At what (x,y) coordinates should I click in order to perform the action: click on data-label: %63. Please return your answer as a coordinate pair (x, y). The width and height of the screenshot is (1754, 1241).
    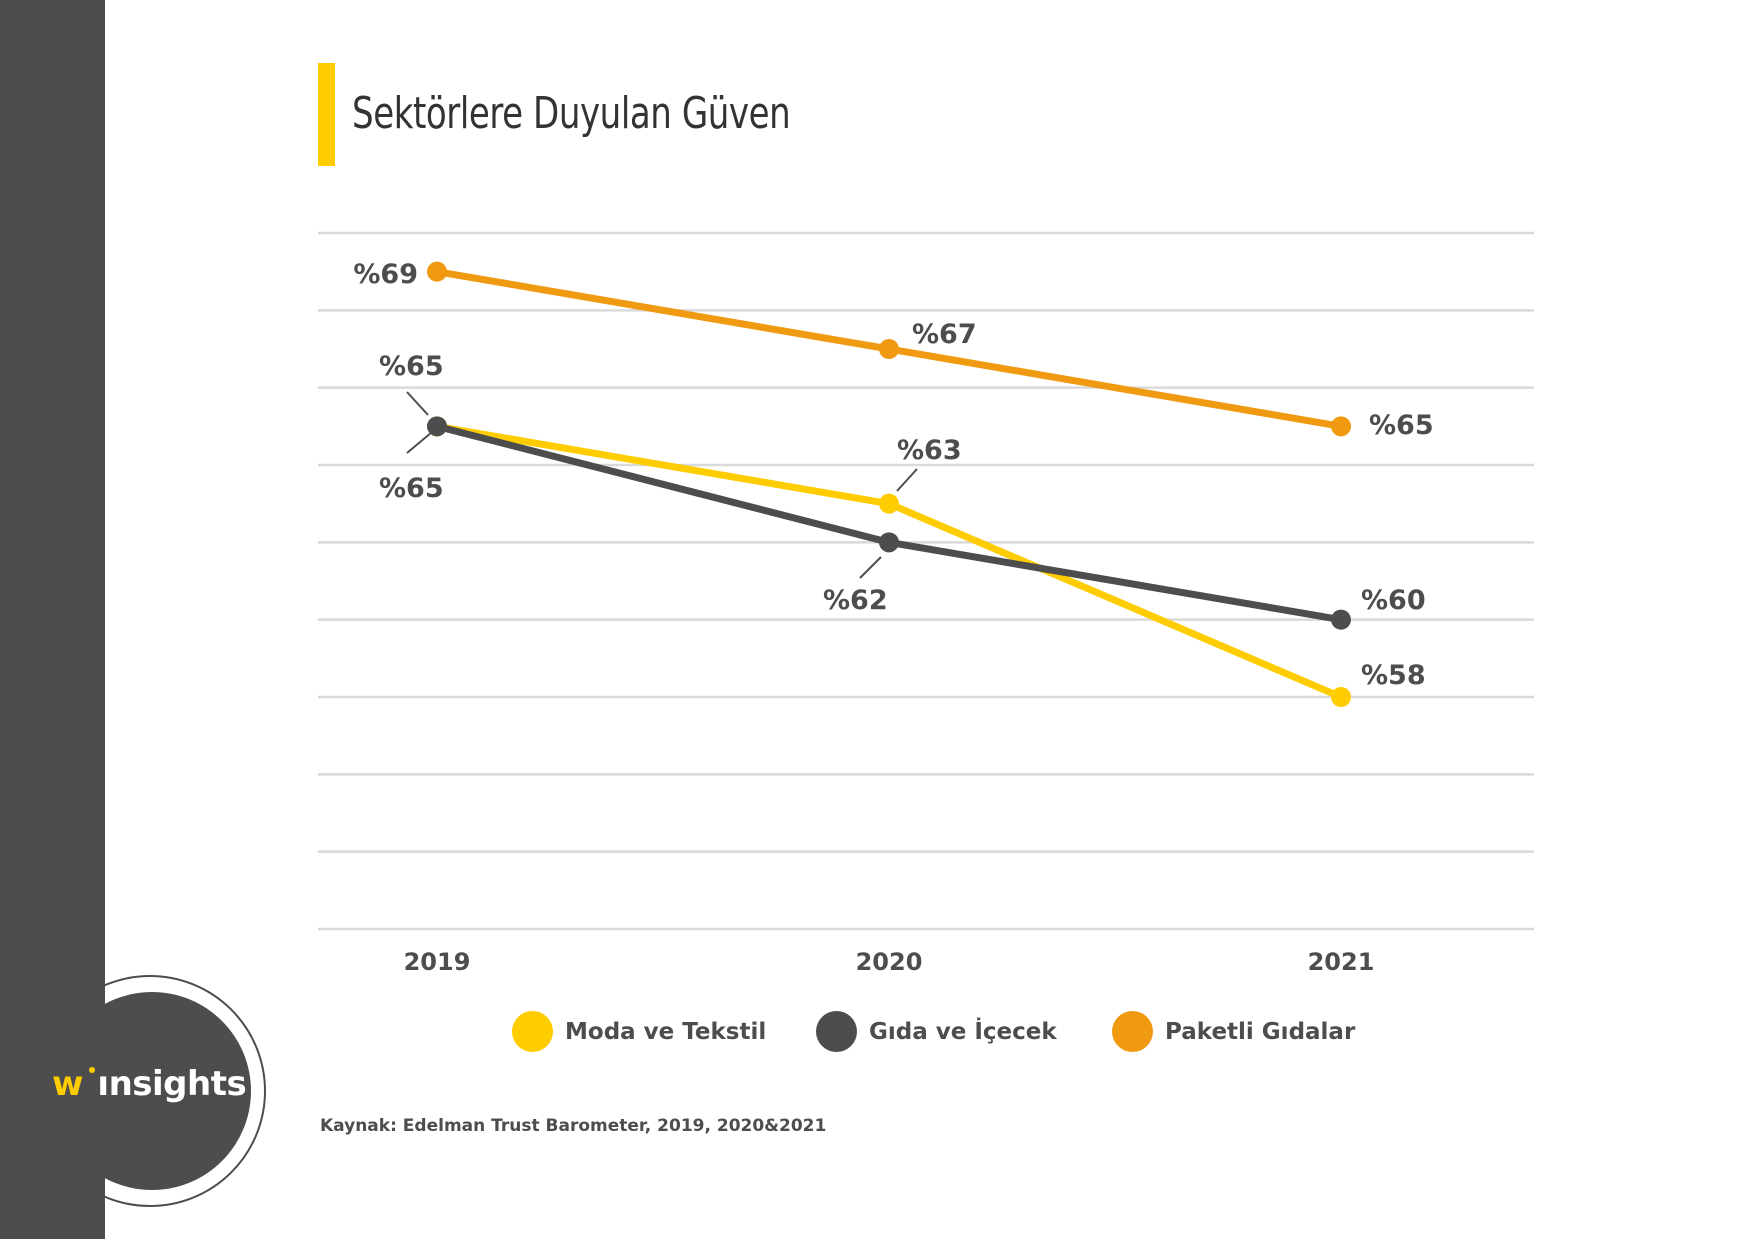
    Looking at the image, I should click on (929, 450).